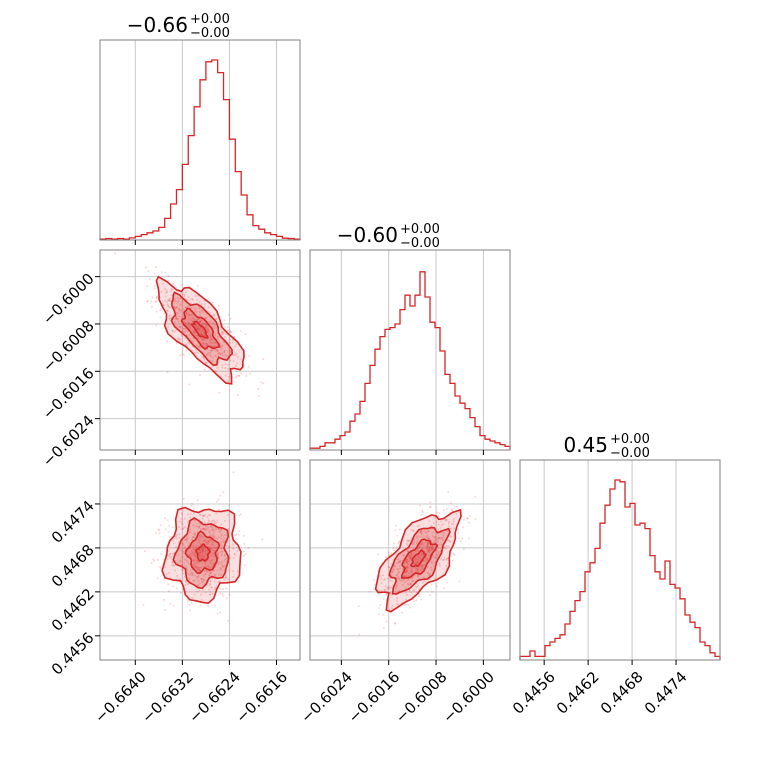 This screenshot has height=760, width=760. I want to click on x-tick-label: −0.6000, so click(468, 697).